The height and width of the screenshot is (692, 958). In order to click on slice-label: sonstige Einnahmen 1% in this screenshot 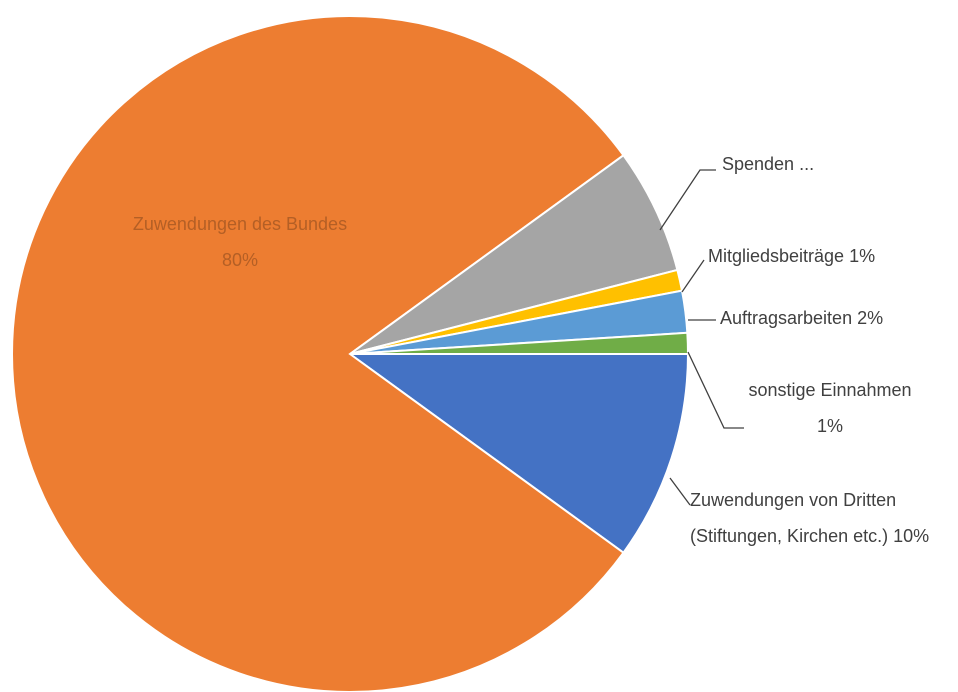, I will do `click(830, 408)`.